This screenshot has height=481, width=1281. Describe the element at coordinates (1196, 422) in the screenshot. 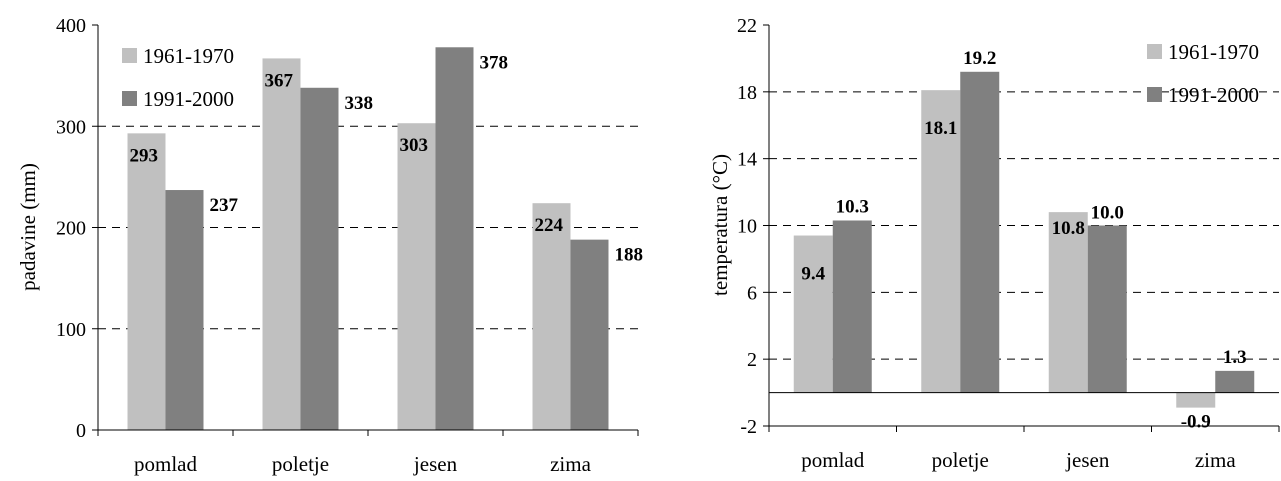

I see `data-label-zima-1961-1970: -0.9` at that location.